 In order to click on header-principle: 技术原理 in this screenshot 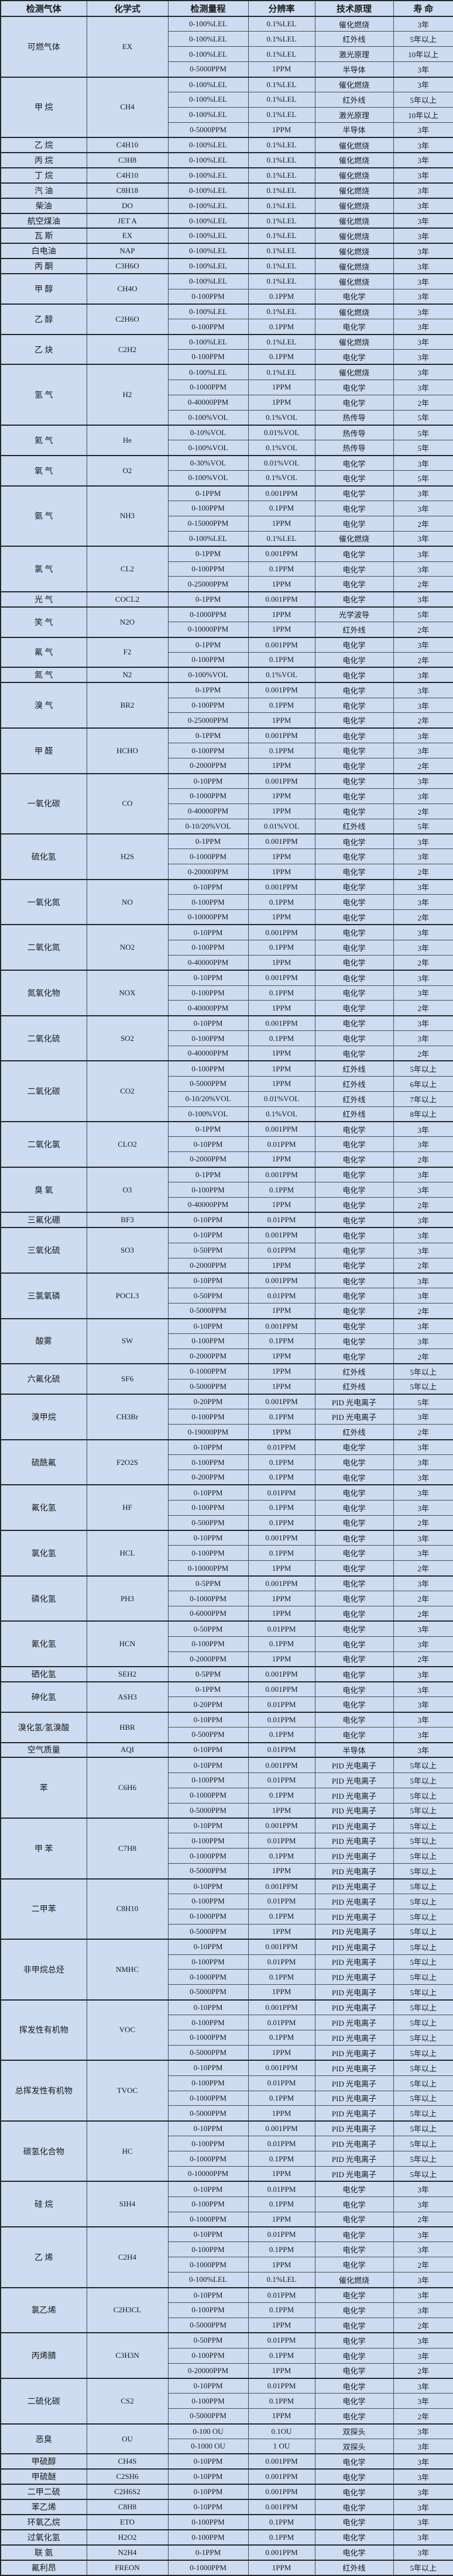, I will do `click(354, 9)`.